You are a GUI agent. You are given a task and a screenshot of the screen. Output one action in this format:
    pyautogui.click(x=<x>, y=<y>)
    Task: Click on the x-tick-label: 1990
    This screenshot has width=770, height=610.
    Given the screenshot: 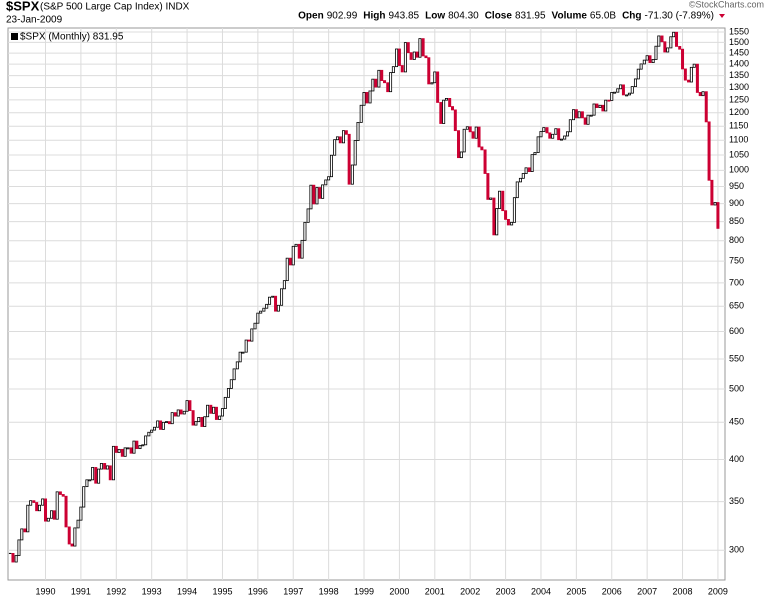 What is the action you would take?
    pyautogui.click(x=45, y=591)
    